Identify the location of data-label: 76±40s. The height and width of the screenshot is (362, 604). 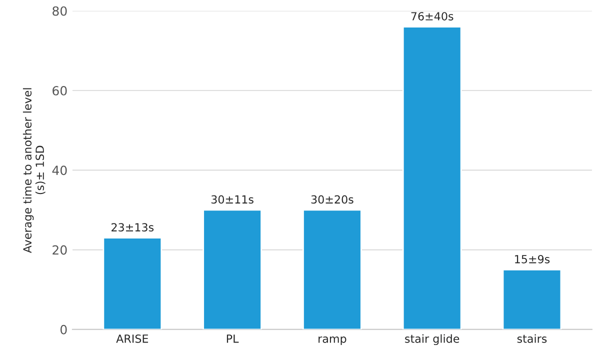
(432, 16).